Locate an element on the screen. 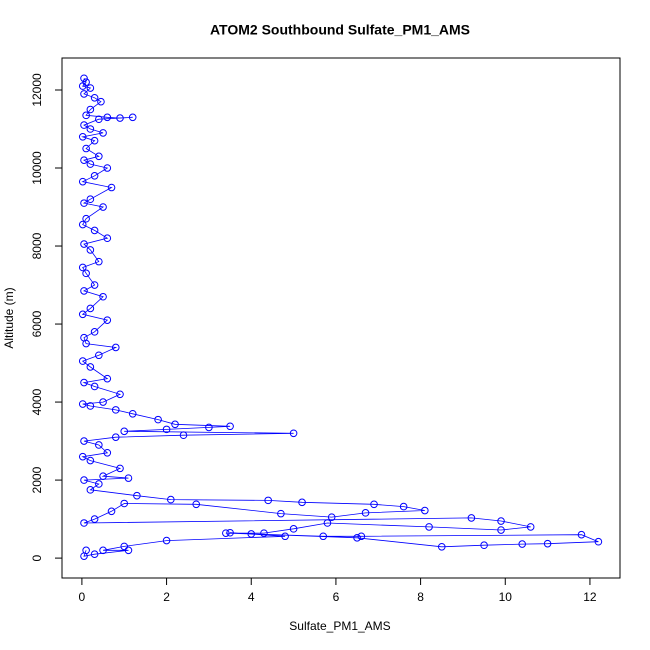 This screenshot has width=650, height=650. x-tick-label: 0 is located at coordinates (82, 597).